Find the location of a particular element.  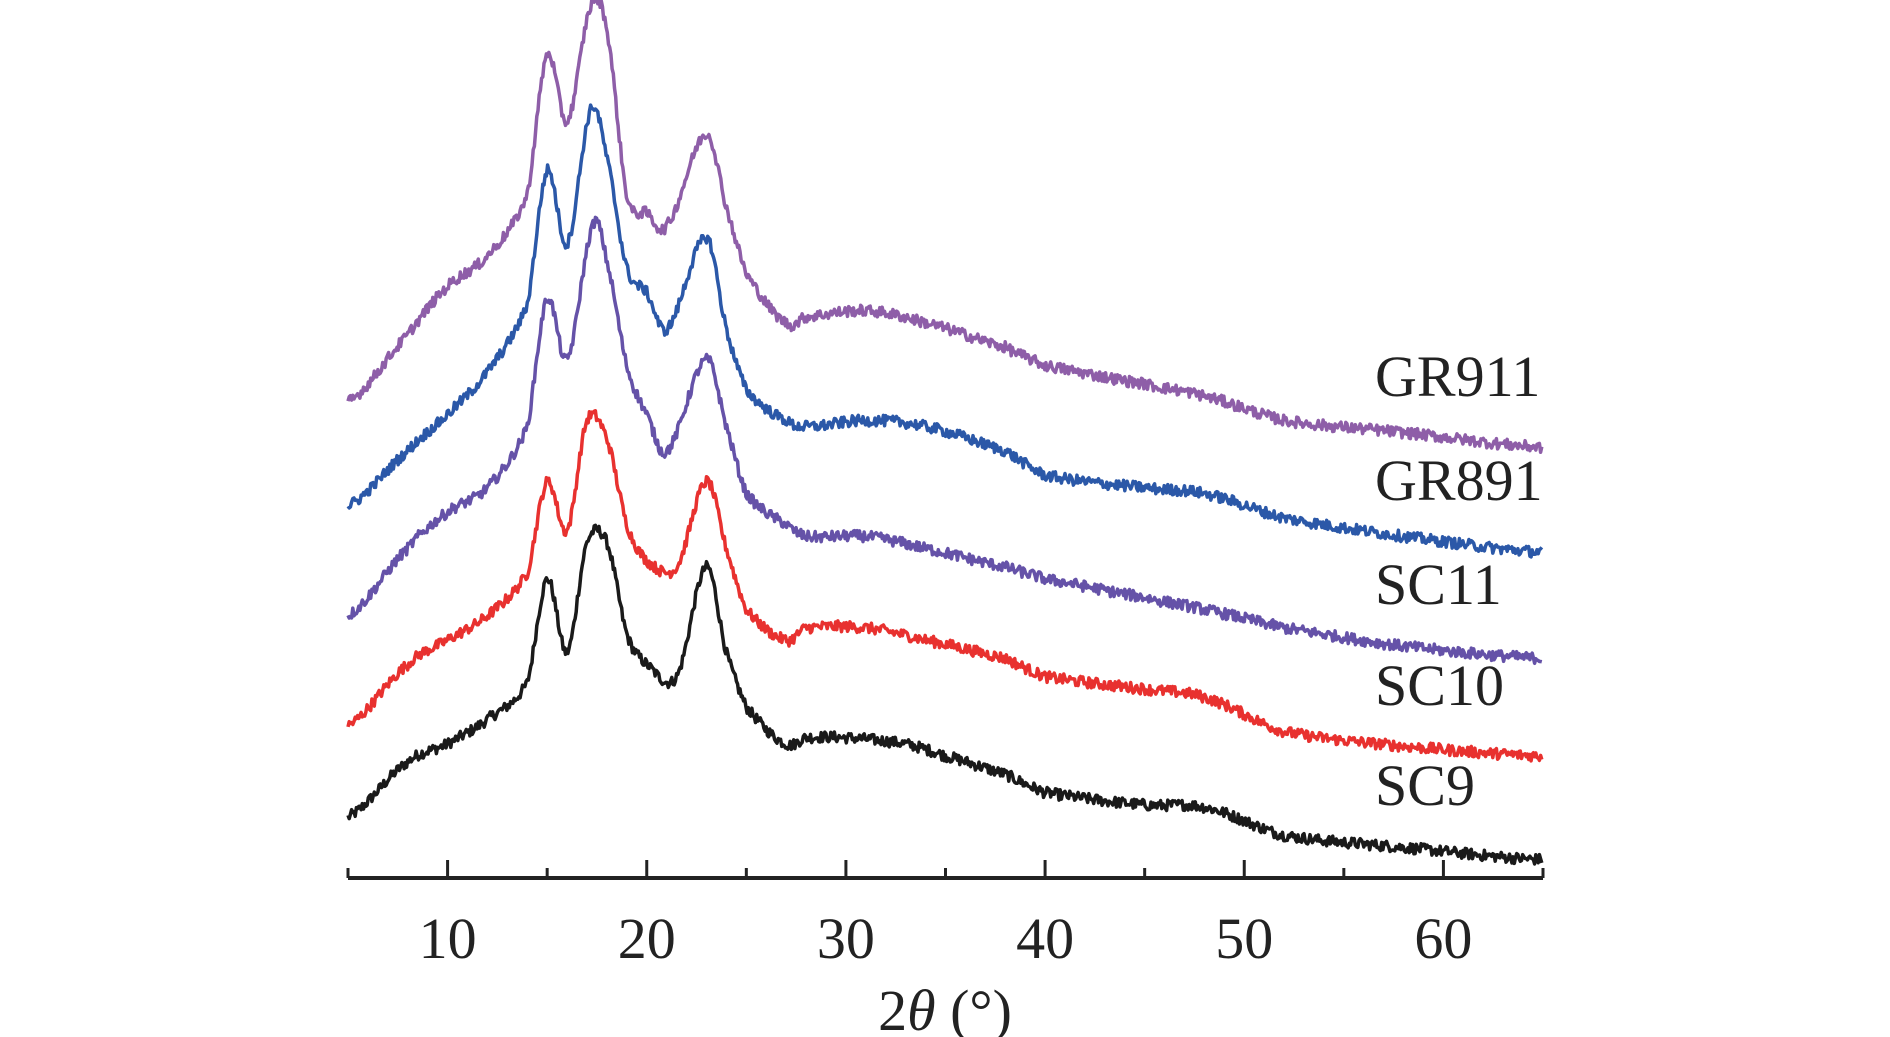

series-label-sc11: SC11 is located at coordinates (1438, 584).